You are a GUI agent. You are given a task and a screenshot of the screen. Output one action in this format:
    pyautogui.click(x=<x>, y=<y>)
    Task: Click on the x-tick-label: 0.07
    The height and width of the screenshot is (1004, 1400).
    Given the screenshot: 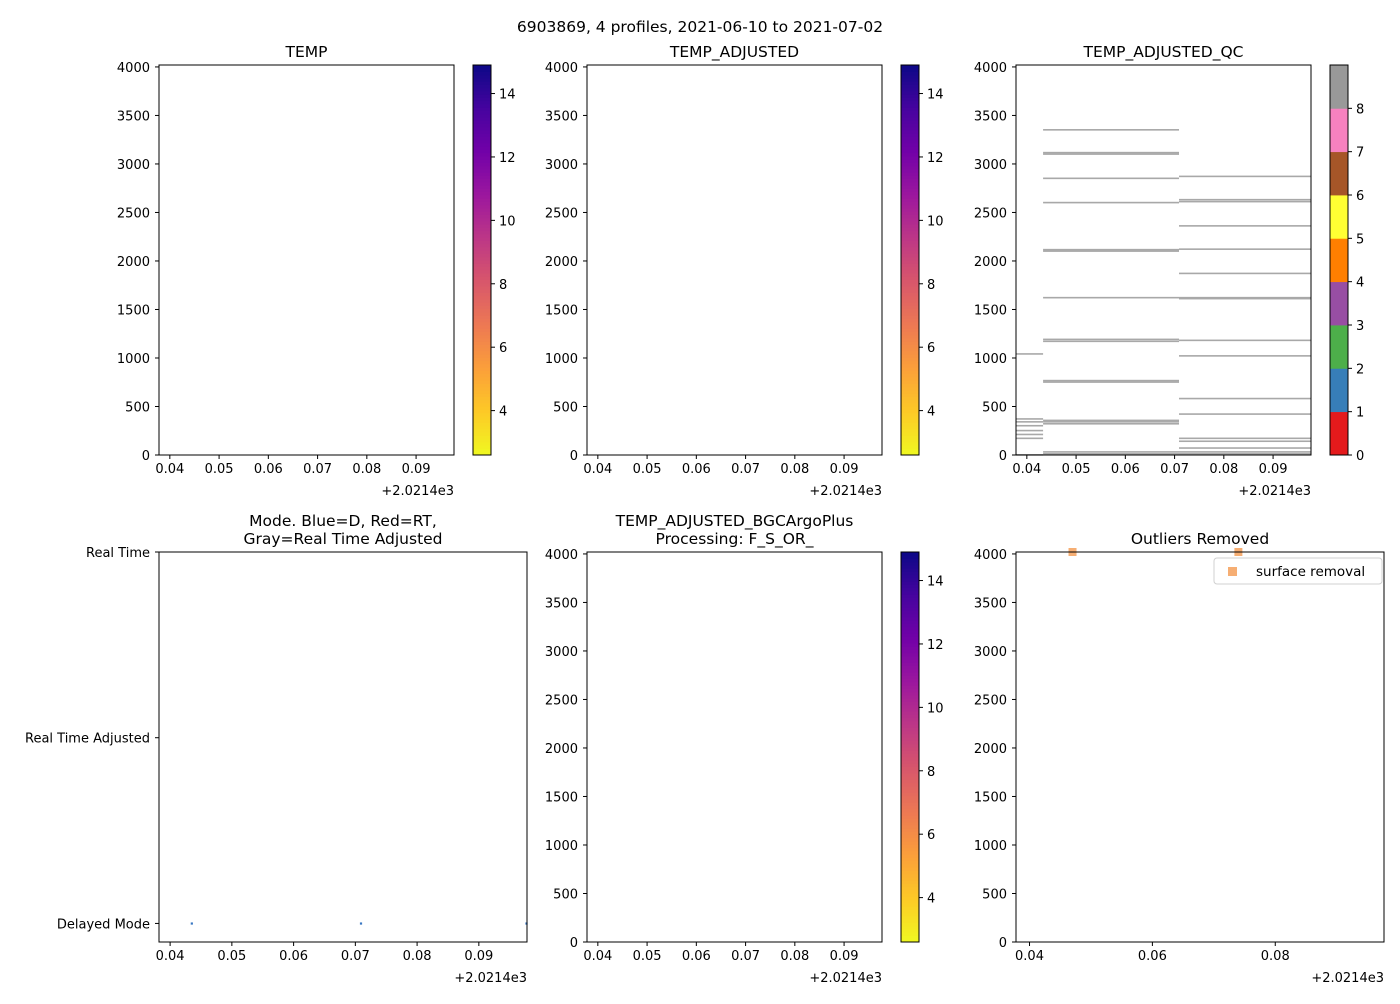 What is the action you would take?
    pyautogui.click(x=745, y=956)
    